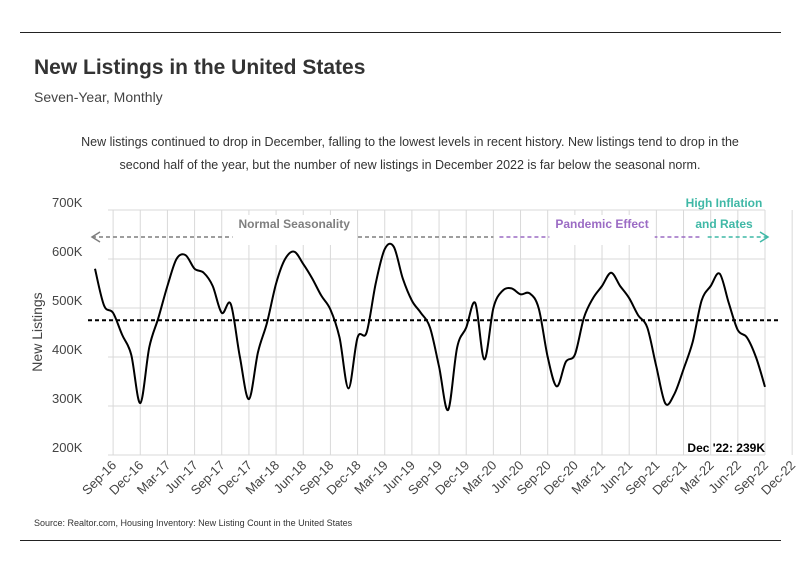  What do you see at coordinates (200, 67) in the screenshot?
I see `chart-title: New Listings in the United States` at bounding box center [200, 67].